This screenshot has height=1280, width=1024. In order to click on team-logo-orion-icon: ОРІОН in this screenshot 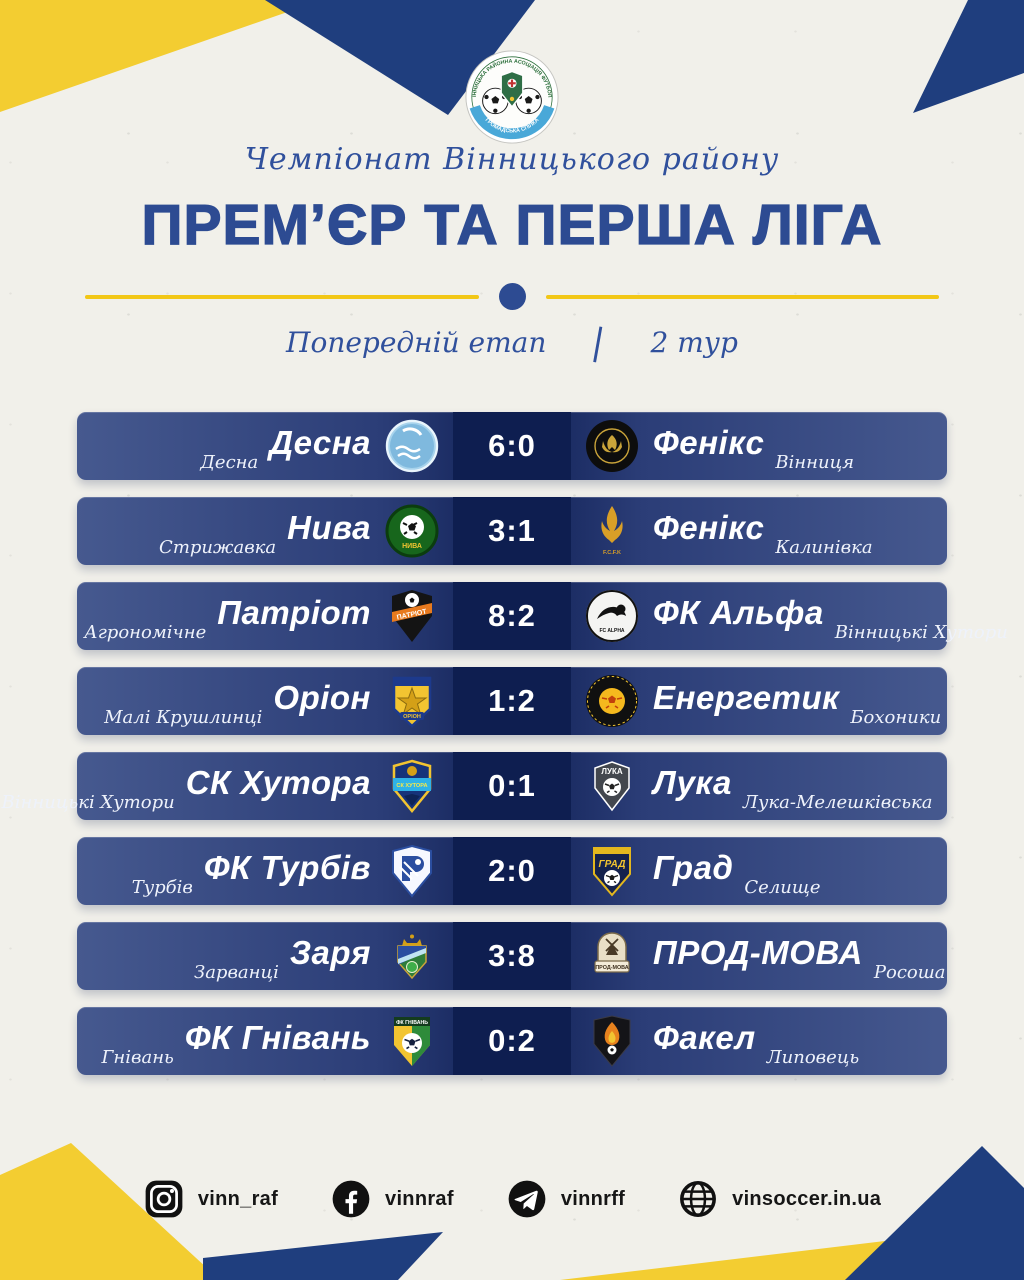, I will do `click(412, 701)`.